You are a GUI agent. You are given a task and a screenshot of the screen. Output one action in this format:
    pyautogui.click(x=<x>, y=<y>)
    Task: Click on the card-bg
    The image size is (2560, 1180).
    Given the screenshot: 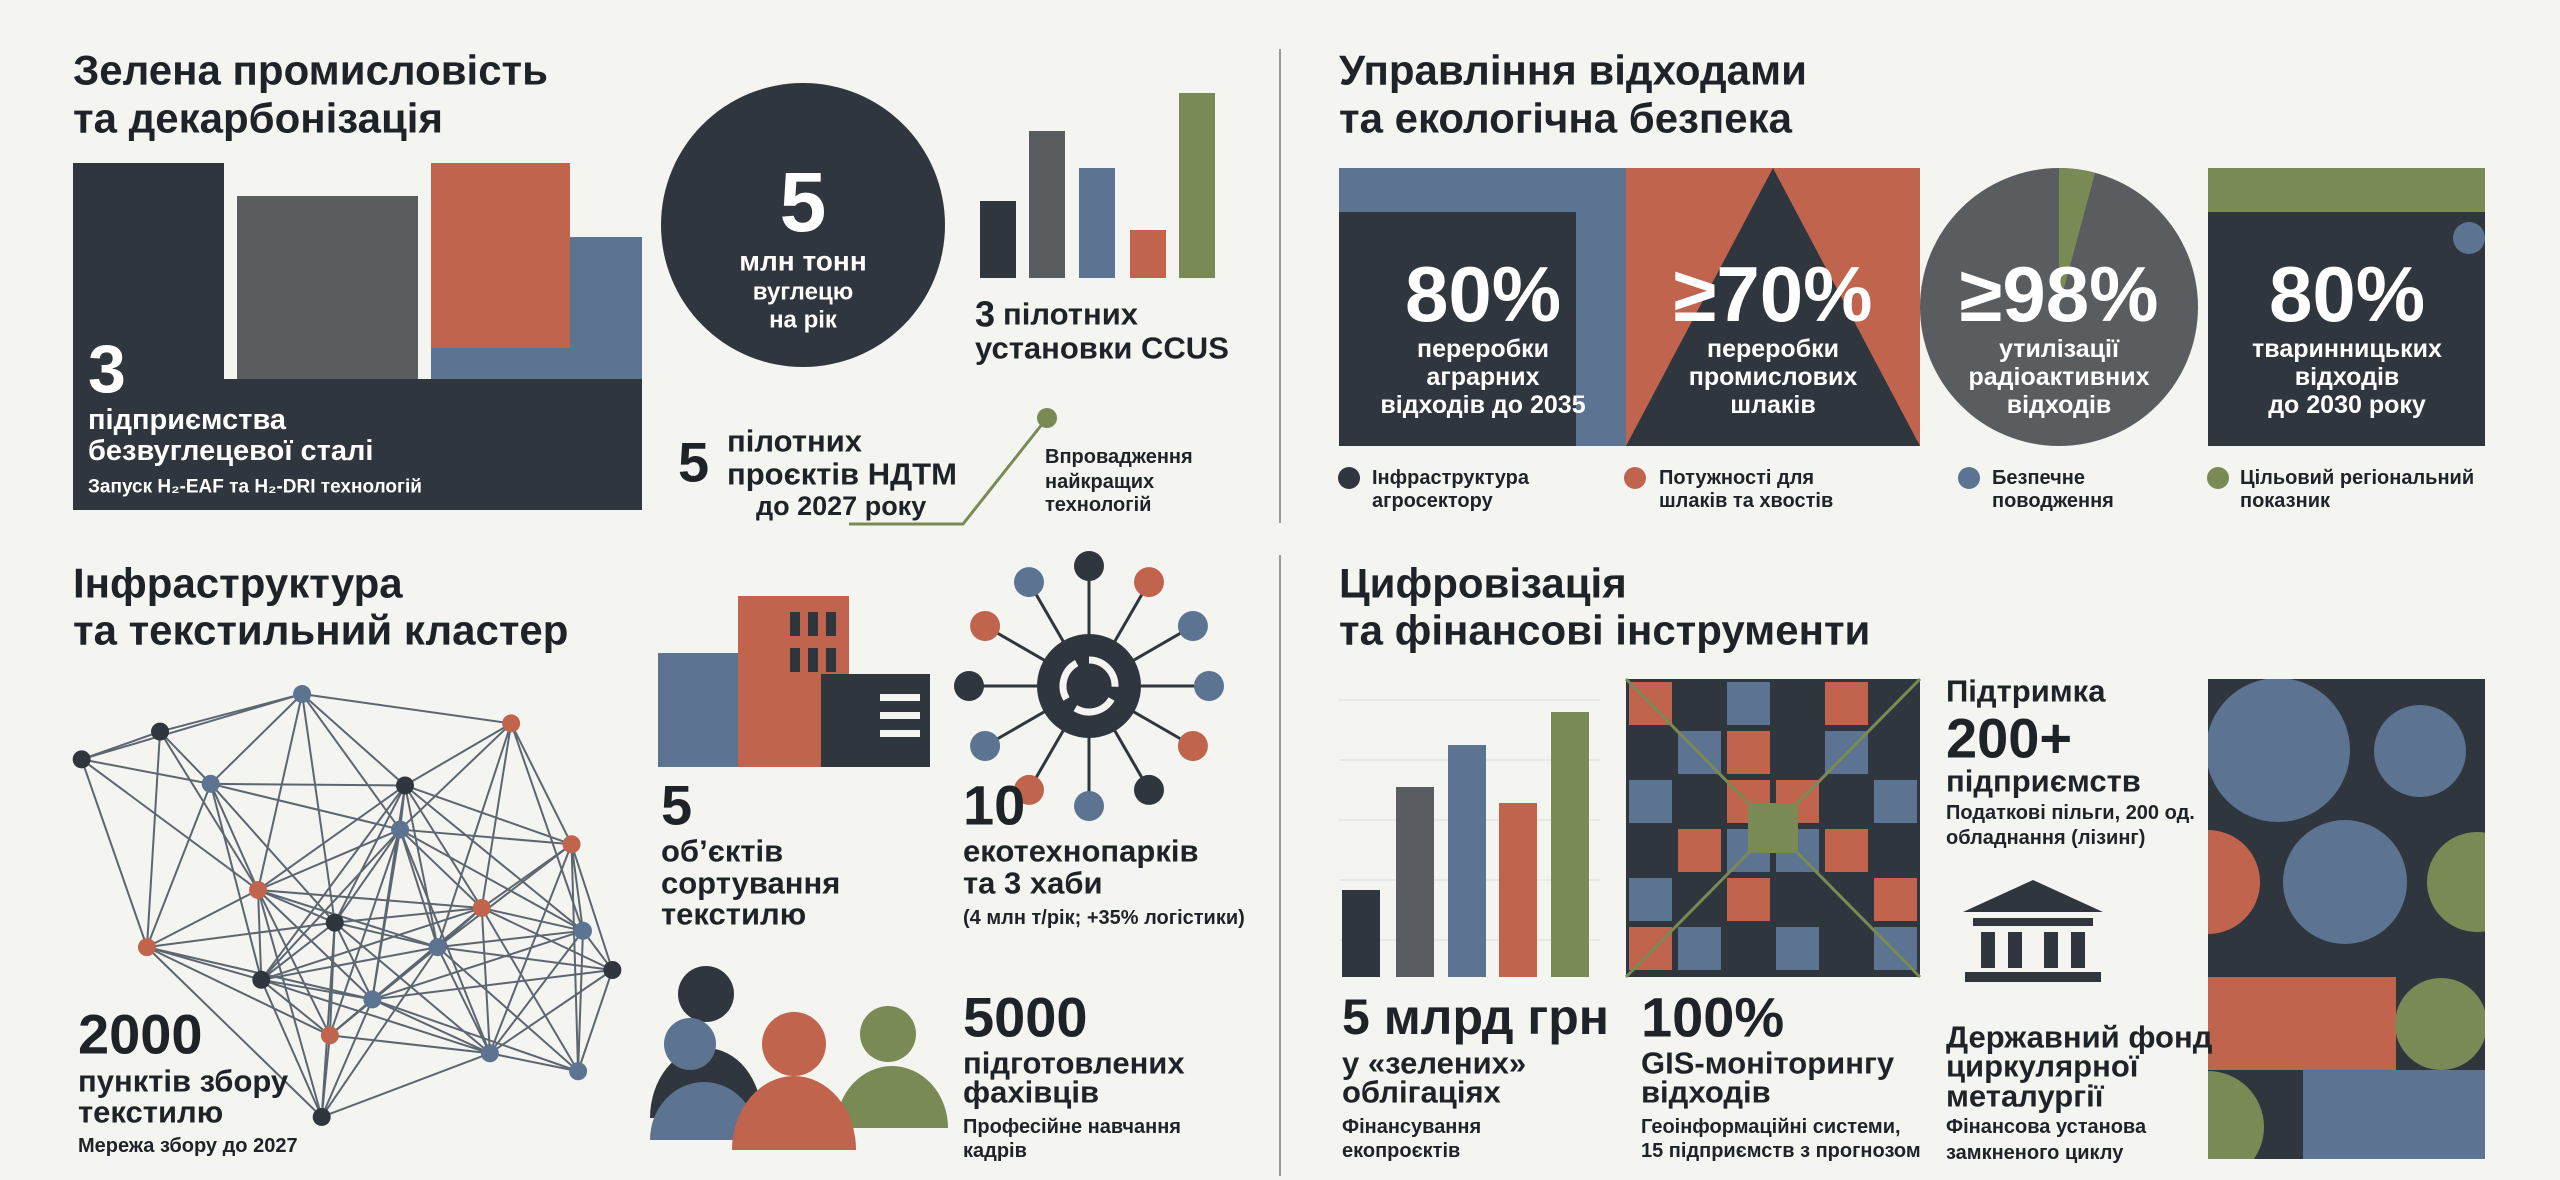 What is the action you would take?
    pyautogui.click(x=1457, y=329)
    